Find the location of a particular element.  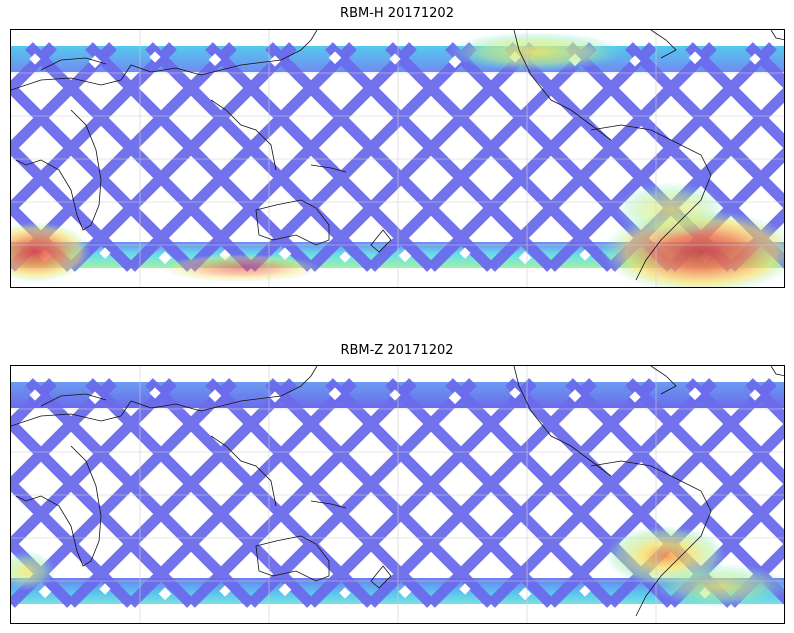

panel-title-rbm-h: RBM-H 20171202 is located at coordinates (397, 13).